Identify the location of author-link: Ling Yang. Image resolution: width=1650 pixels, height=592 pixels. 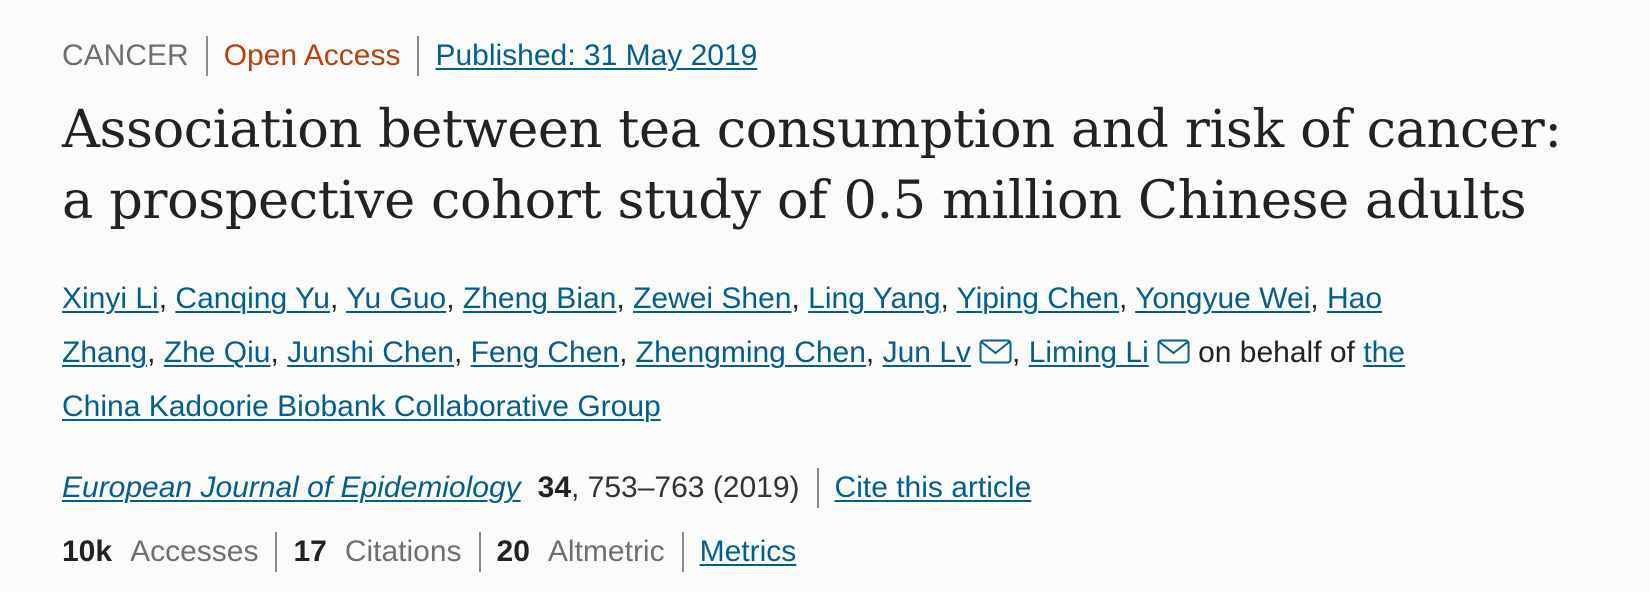
(874, 298).